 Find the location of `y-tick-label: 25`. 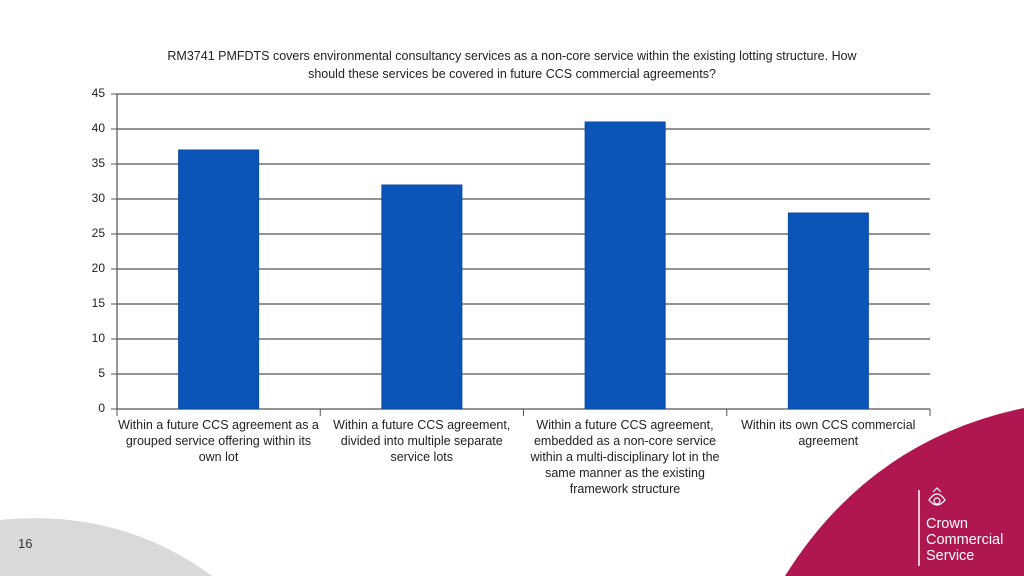

y-tick-label: 25 is located at coordinates (99, 233).